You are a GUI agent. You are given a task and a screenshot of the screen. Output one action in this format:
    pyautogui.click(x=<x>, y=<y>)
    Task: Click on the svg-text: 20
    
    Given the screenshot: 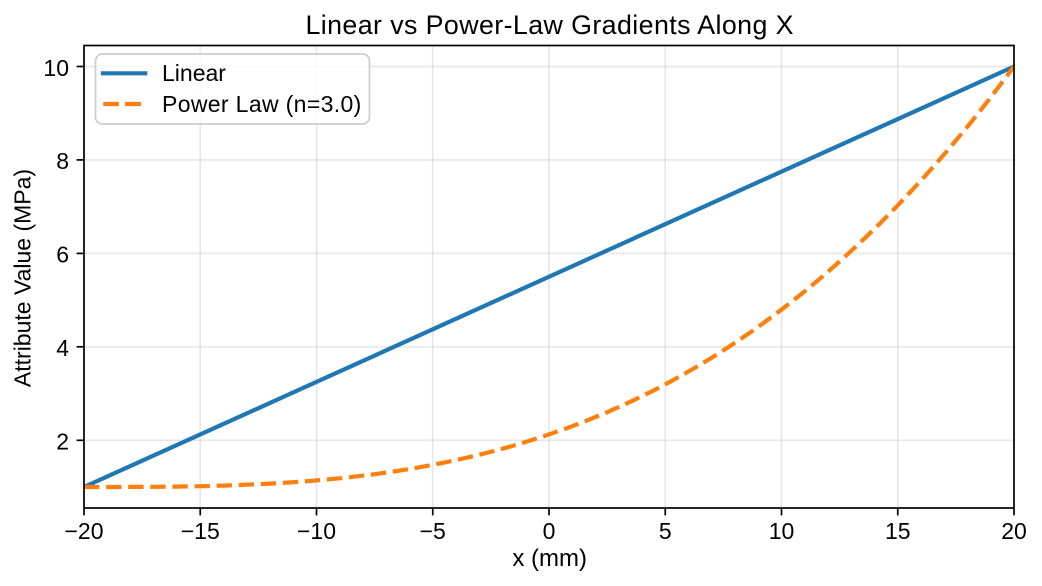 What is the action you would take?
    pyautogui.click(x=1014, y=531)
    